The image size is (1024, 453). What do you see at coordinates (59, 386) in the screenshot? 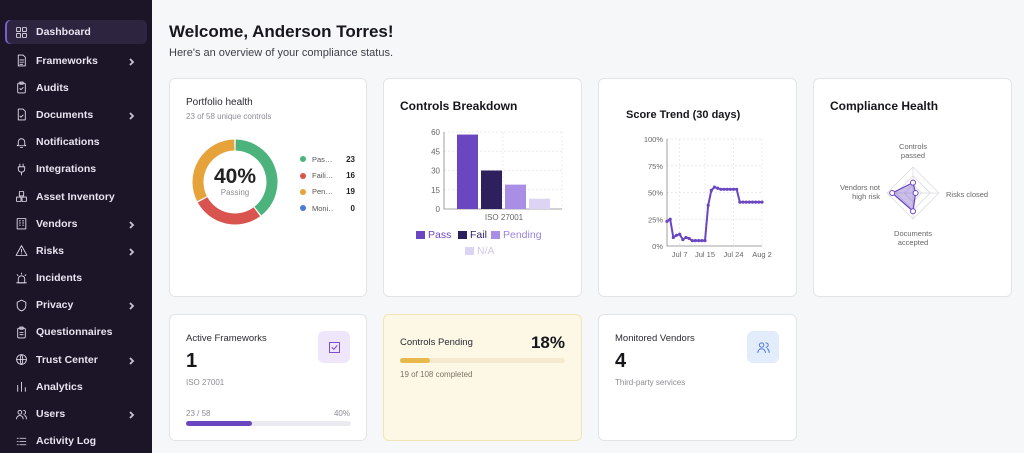
I see `sidebar-item-label: Analytics` at bounding box center [59, 386].